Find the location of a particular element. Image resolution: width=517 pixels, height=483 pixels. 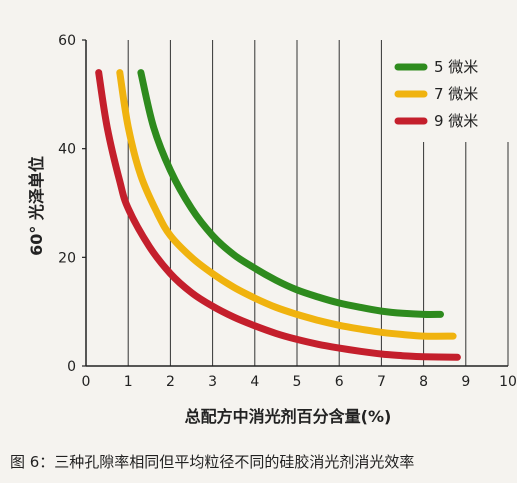

legend-label-1: 5 微米 is located at coordinates (456, 67).